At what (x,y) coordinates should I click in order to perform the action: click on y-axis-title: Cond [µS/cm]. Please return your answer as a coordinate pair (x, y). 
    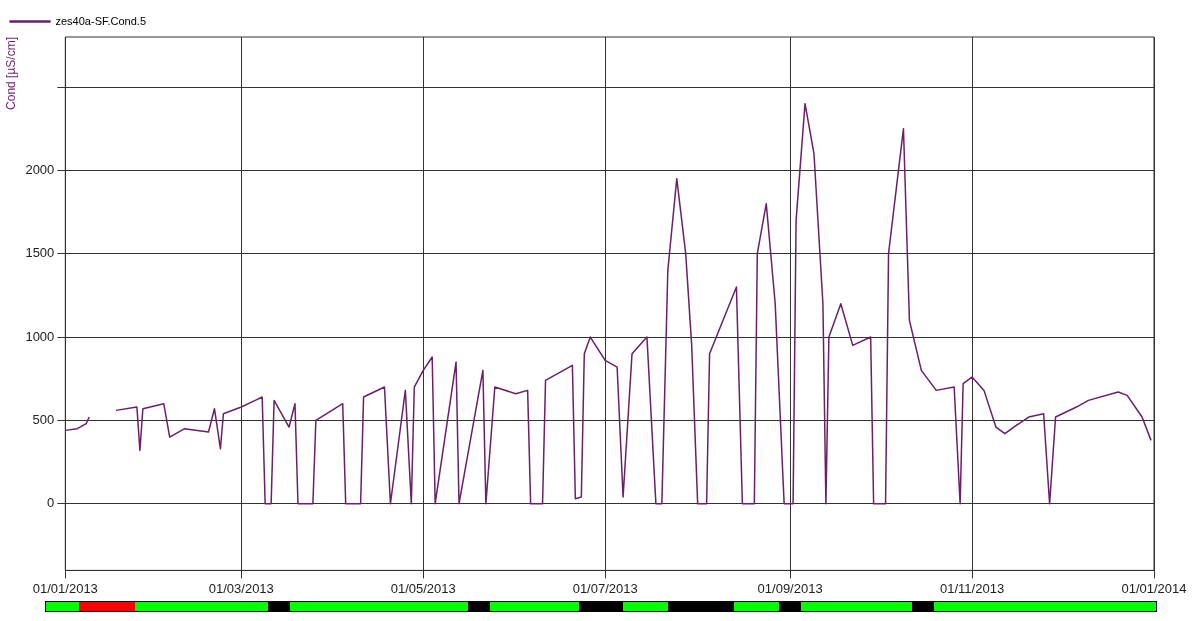
    Looking at the image, I should click on (10, 73).